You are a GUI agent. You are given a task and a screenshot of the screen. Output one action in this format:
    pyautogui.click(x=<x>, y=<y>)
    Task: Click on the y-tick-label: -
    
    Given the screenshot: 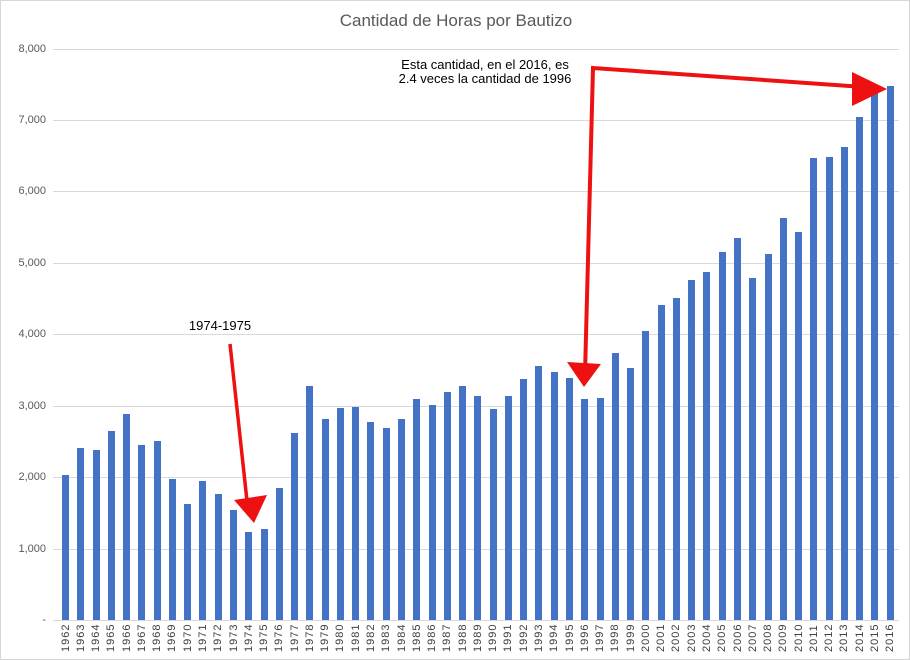 What is the action you would take?
    pyautogui.click(x=44, y=620)
    